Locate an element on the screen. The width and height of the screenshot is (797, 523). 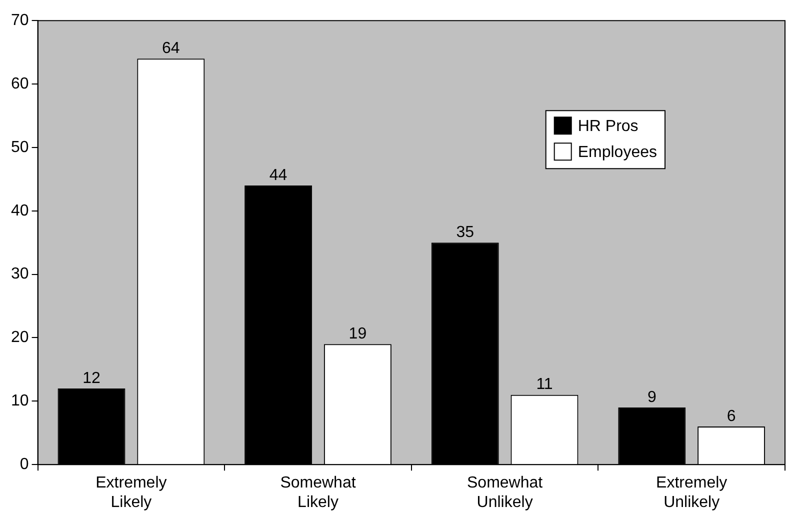
data-label: 44 is located at coordinates (278, 175).